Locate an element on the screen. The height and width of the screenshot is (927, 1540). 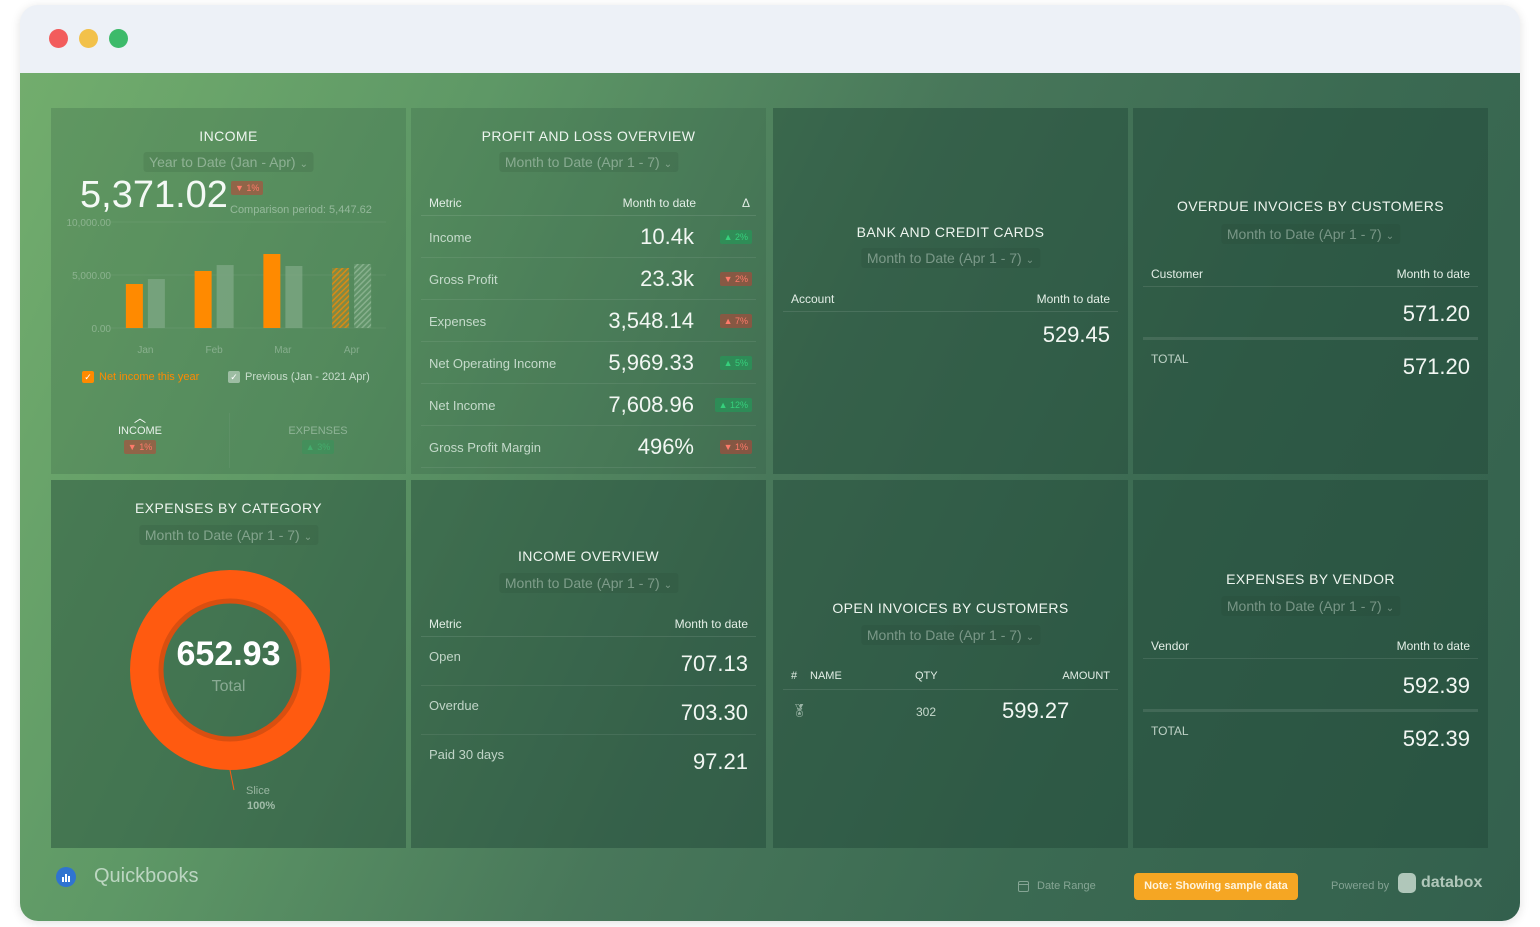
y-tick-label: 5,000.00 is located at coordinates (91, 276).